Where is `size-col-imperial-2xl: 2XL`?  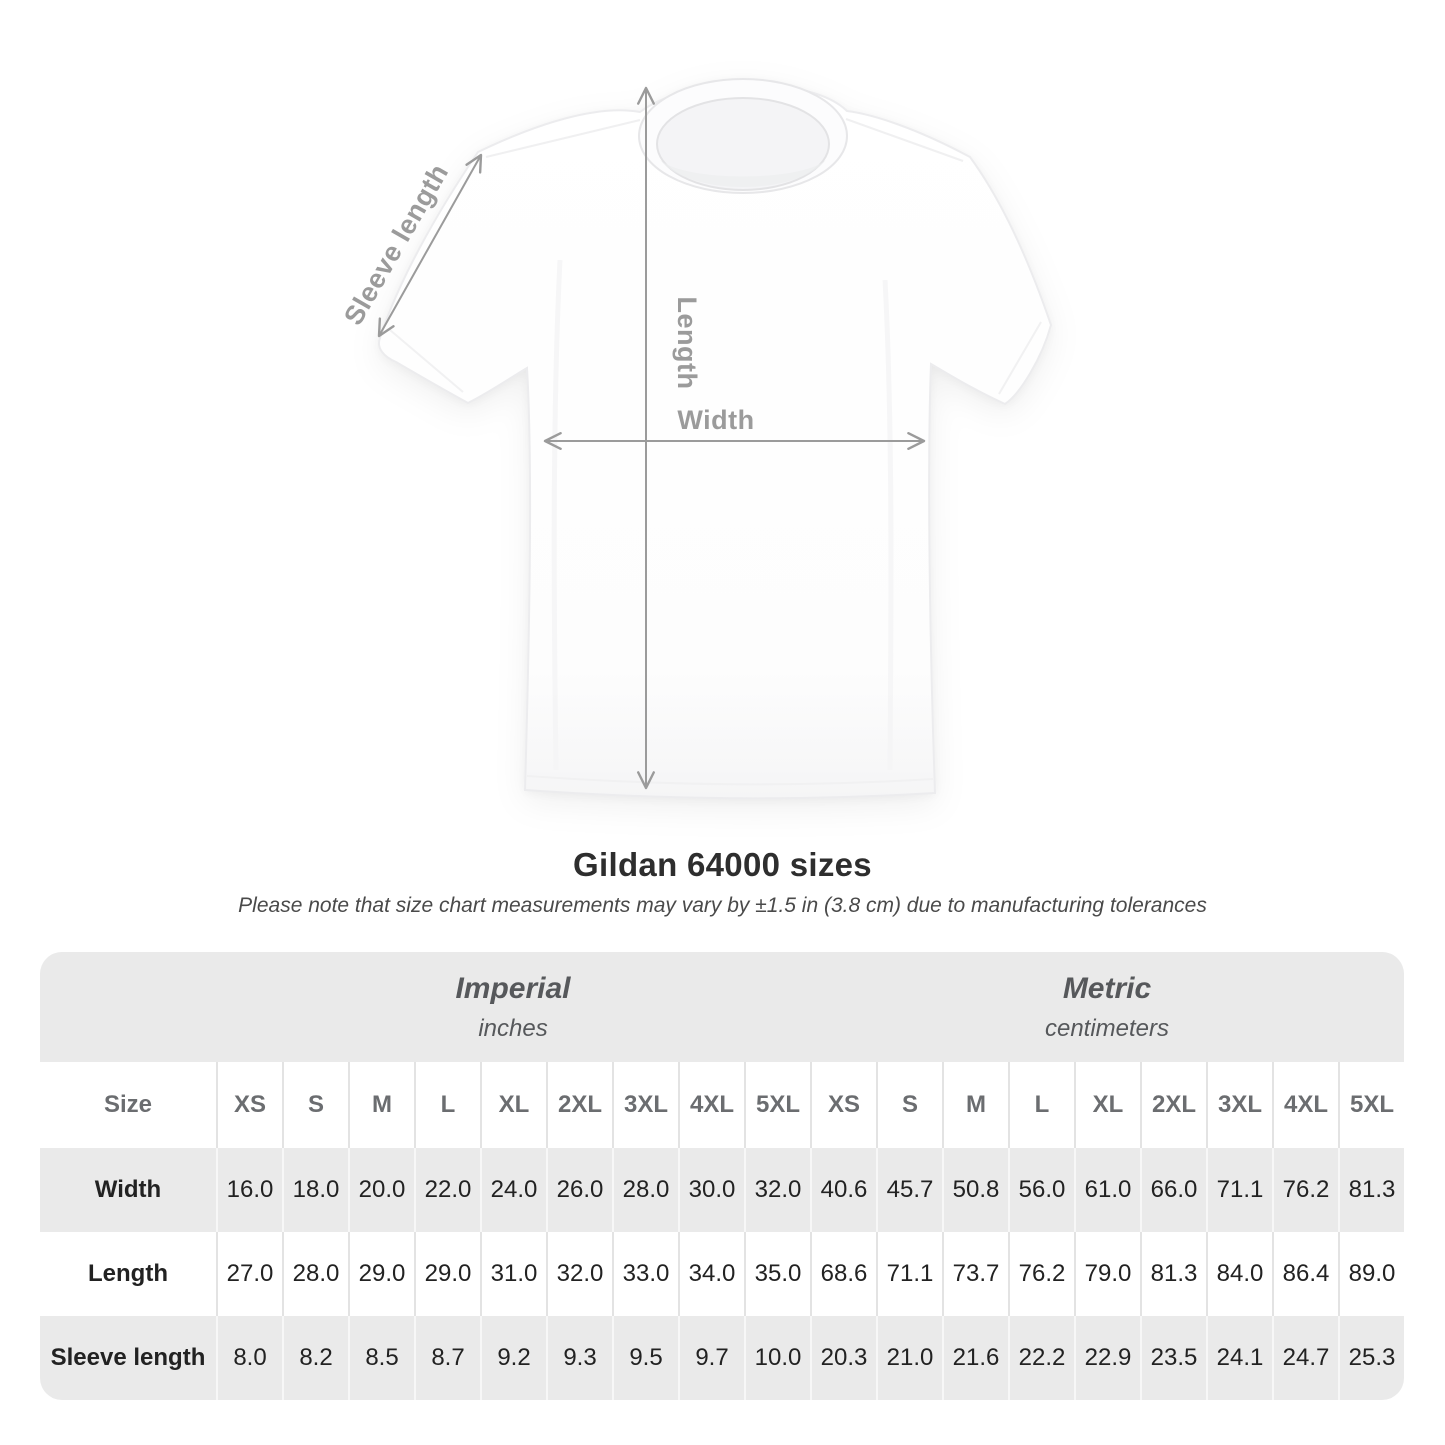
size-col-imperial-2xl: 2XL is located at coordinates (579, 1105).